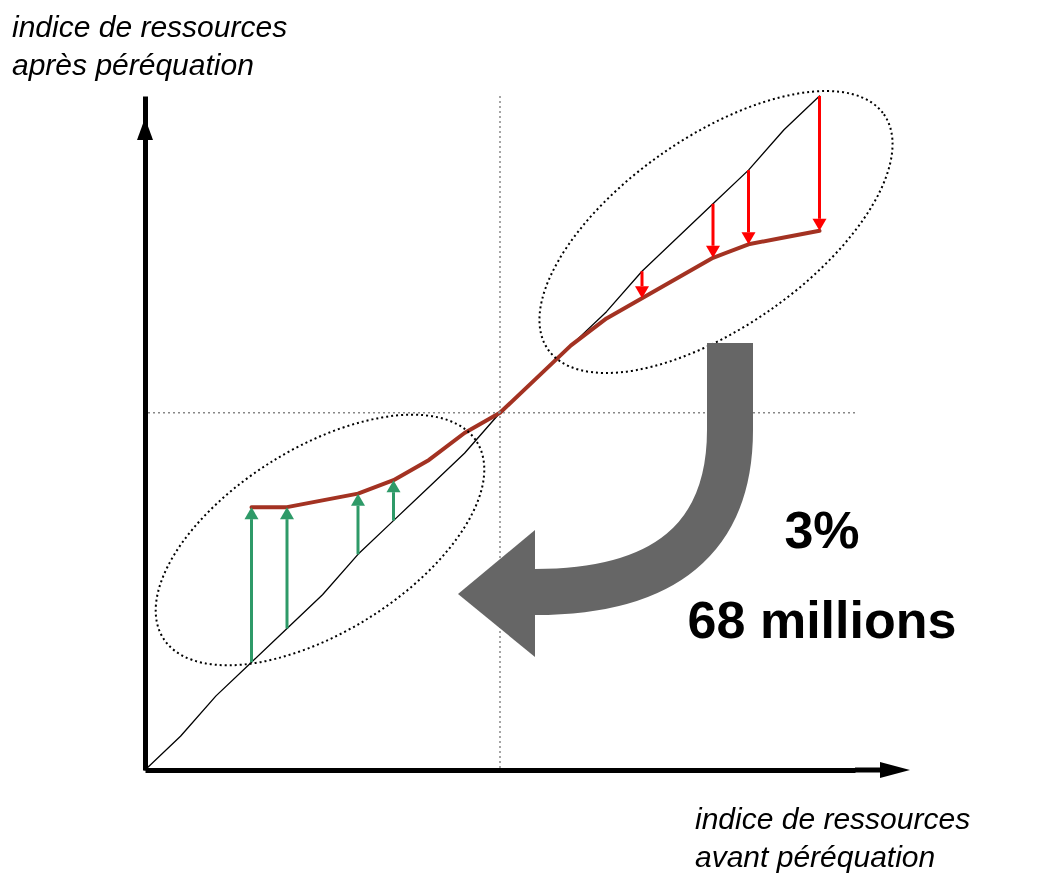  What do you see at coordinates (822, 620) in the screenshot?
I see `annotation: 68 millions` at bounding box center [822, 620].